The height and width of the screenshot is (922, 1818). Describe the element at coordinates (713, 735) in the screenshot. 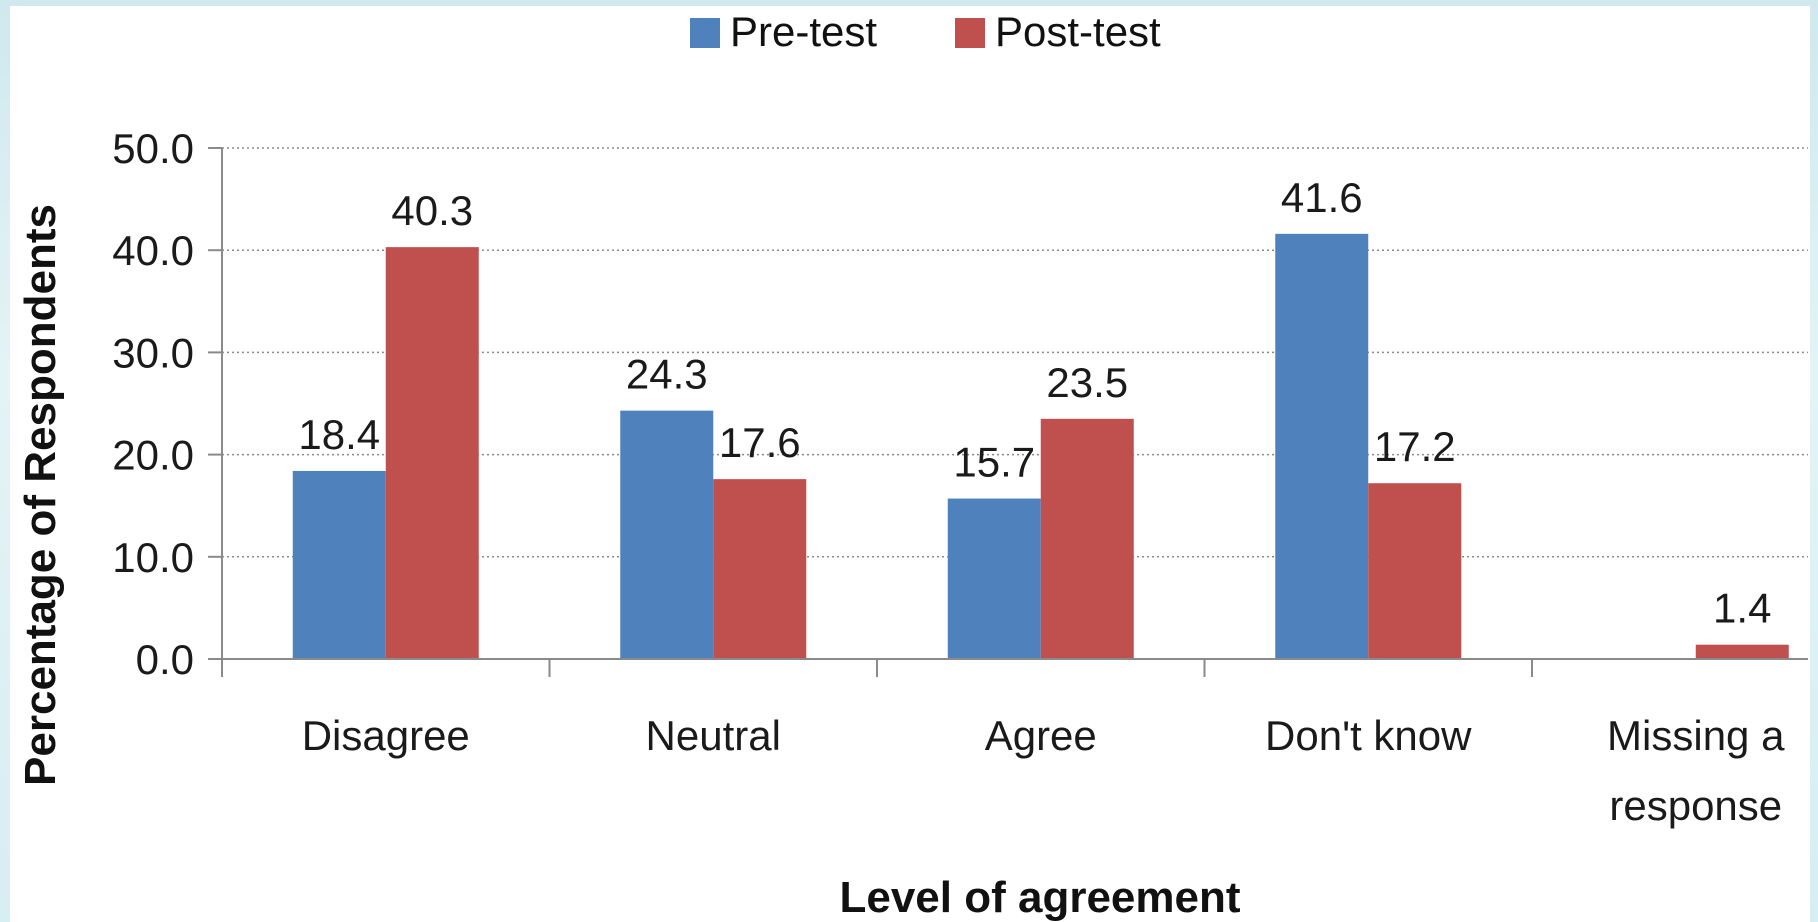

I see `x-category-label: Neutral` at that location.